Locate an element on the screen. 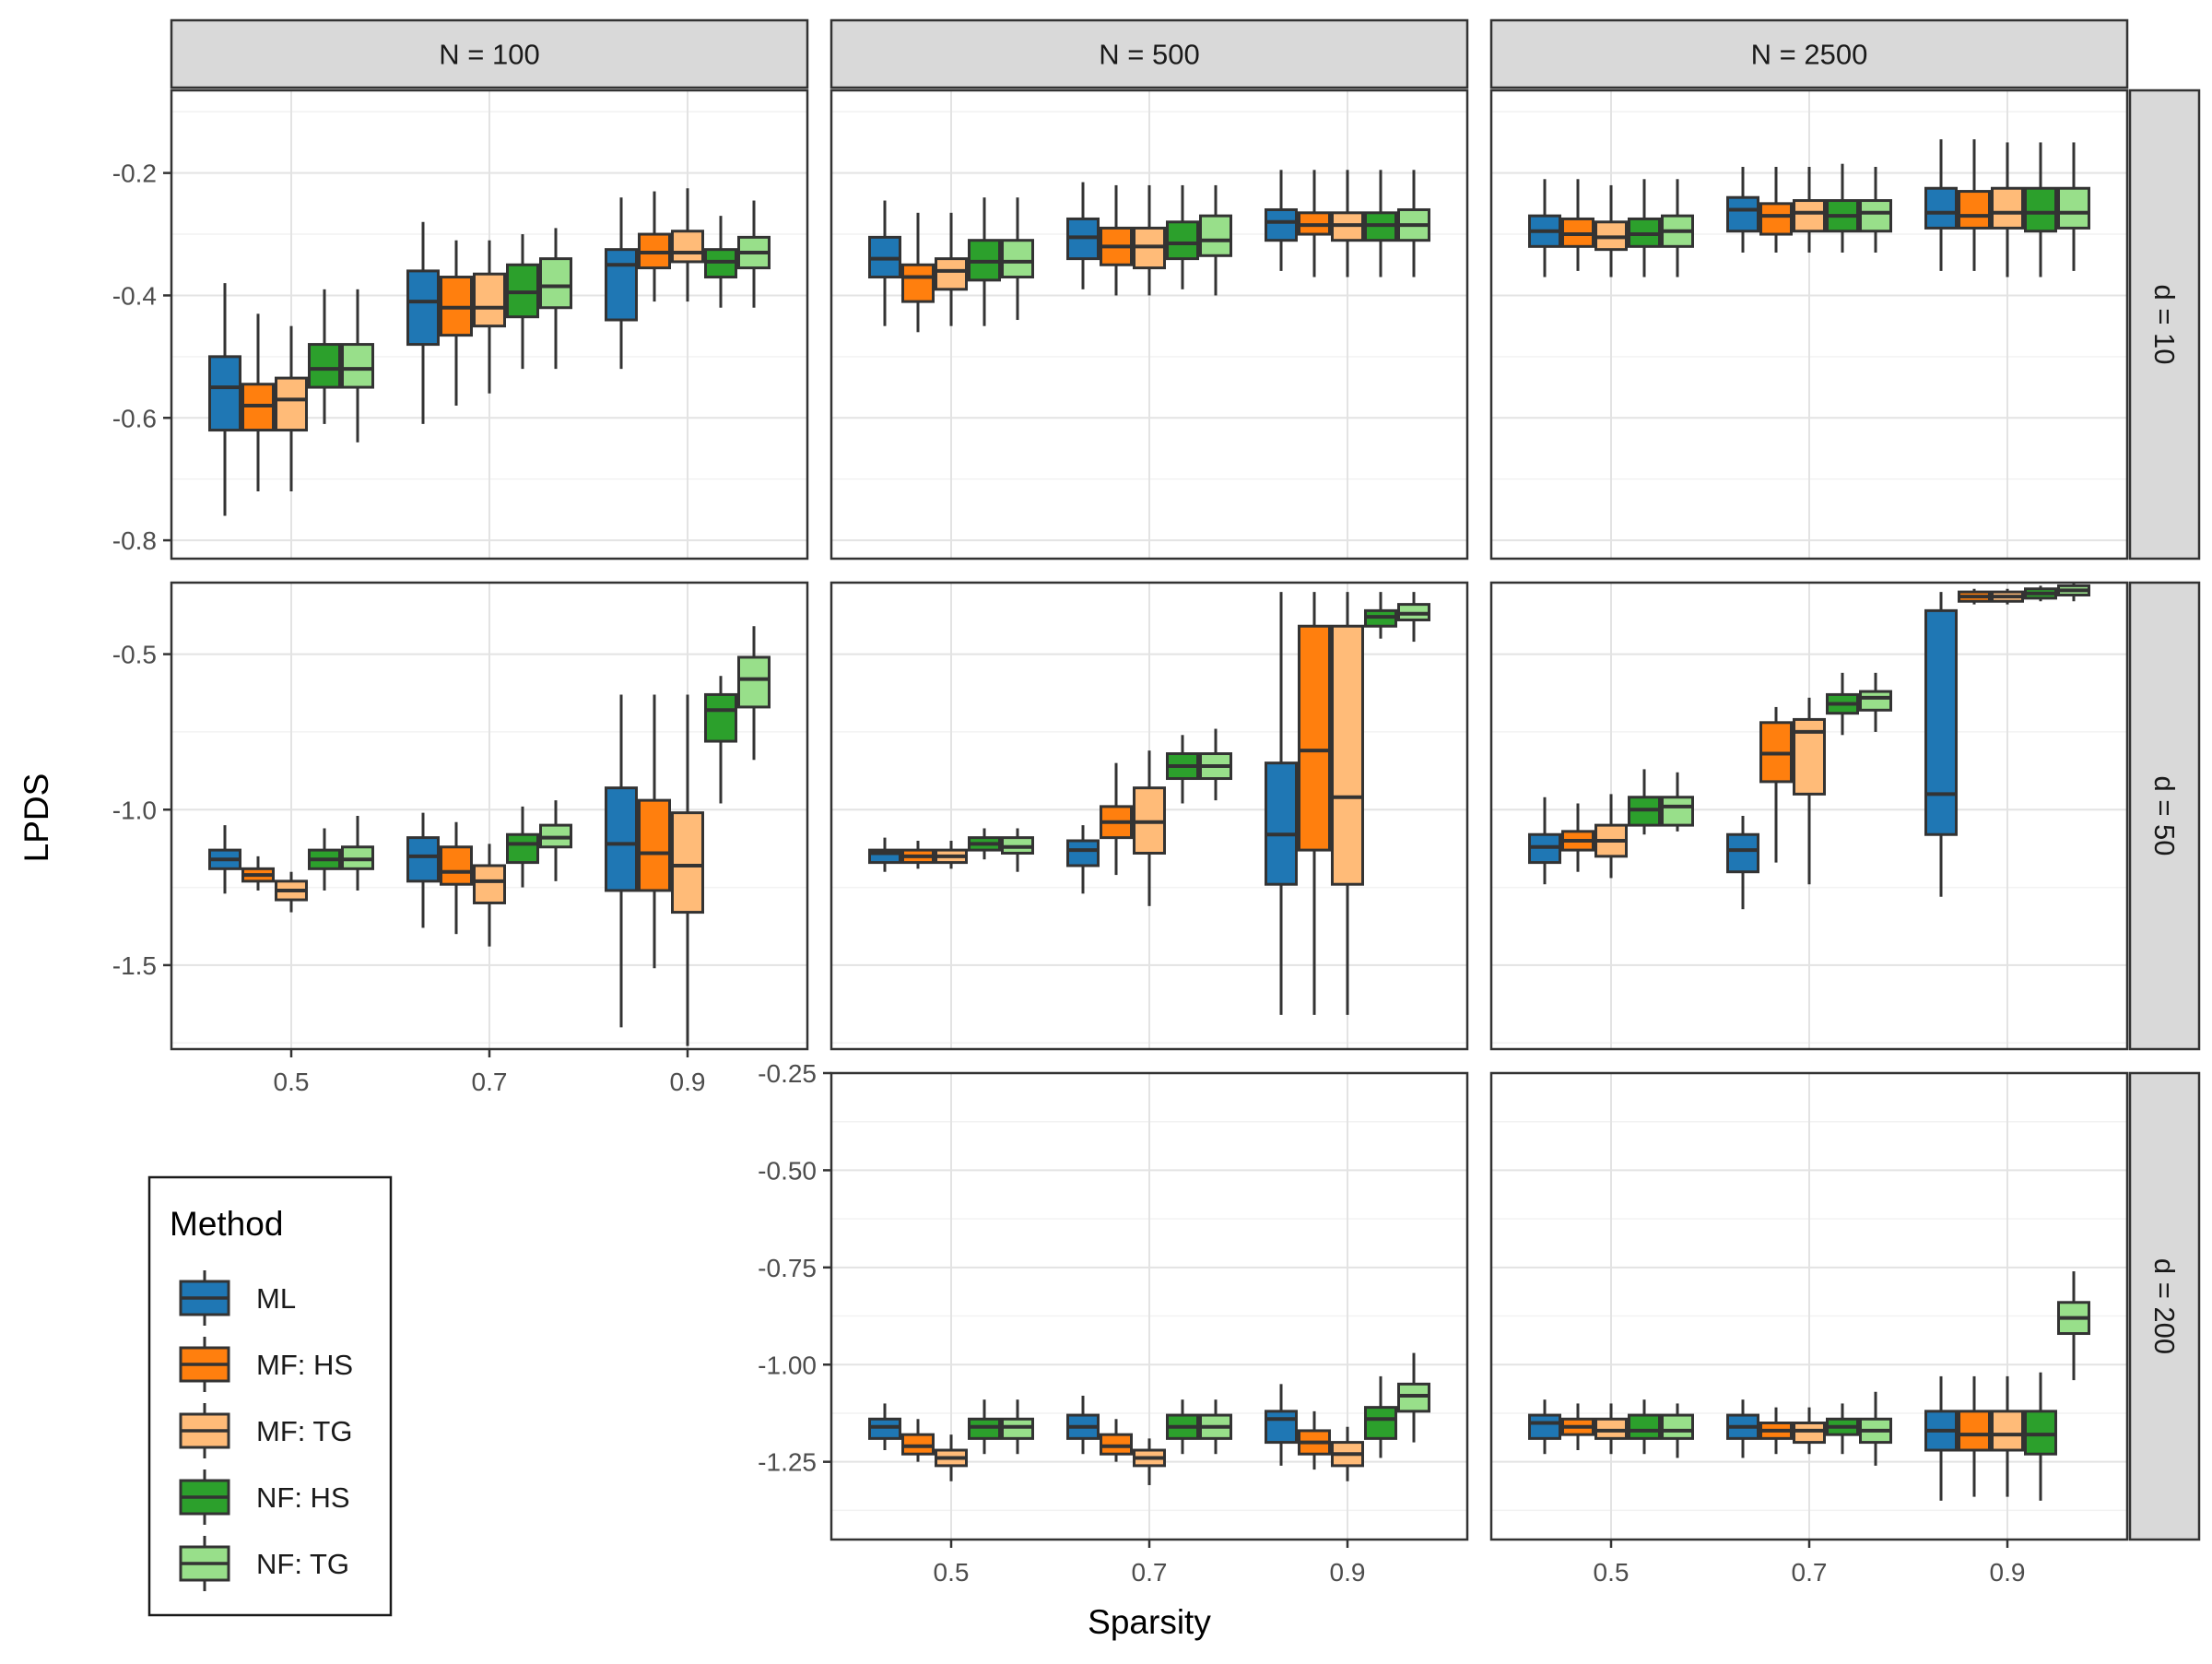  legend-title: Method is located at coordinates (226, 1224).